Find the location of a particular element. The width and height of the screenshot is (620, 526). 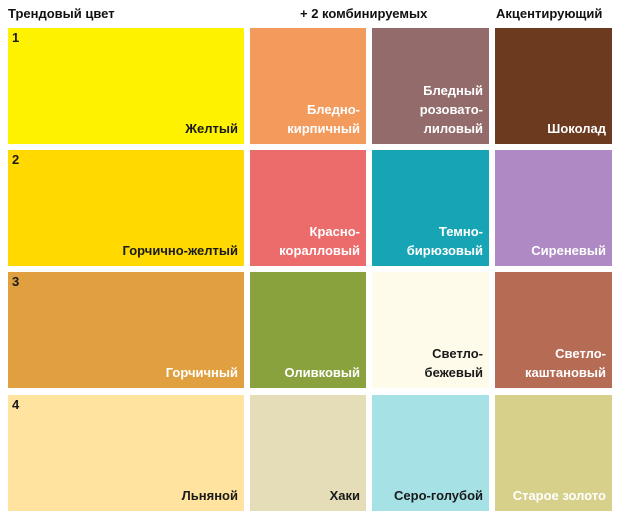

swatch-label: Серо-голубой is located at coordinates (438, 495).